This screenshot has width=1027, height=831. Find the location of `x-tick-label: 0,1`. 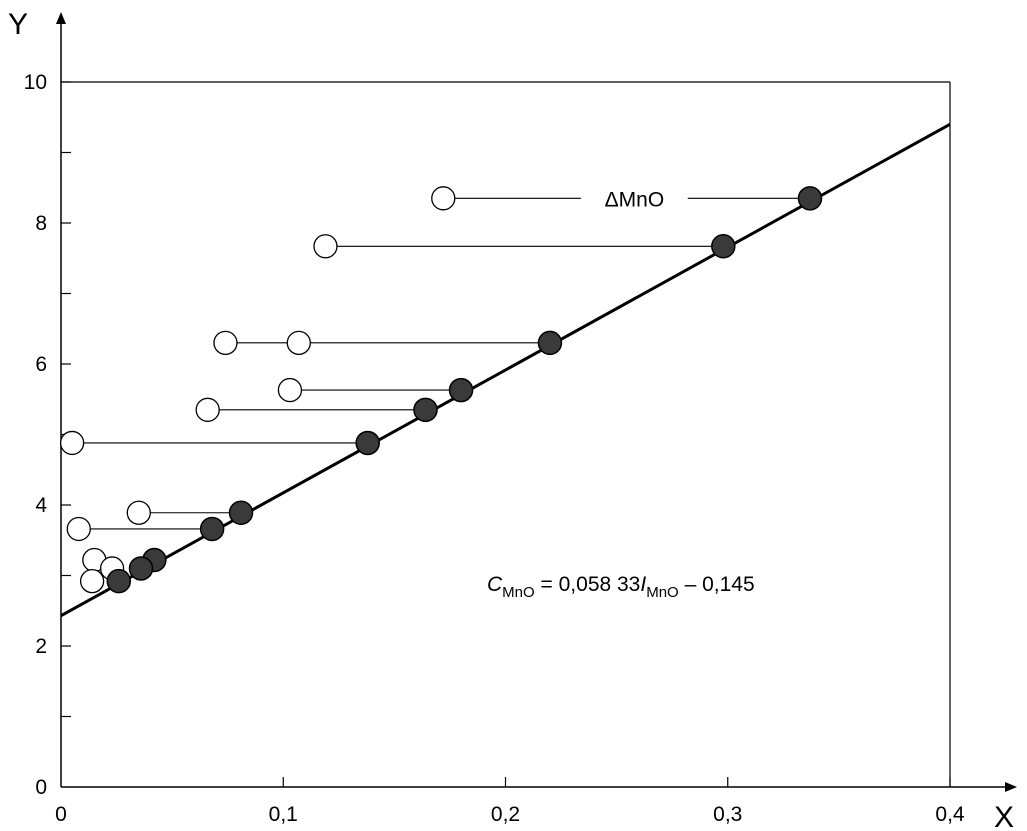

x-tick-label: 0,1 is located at coordinates (283, 814).